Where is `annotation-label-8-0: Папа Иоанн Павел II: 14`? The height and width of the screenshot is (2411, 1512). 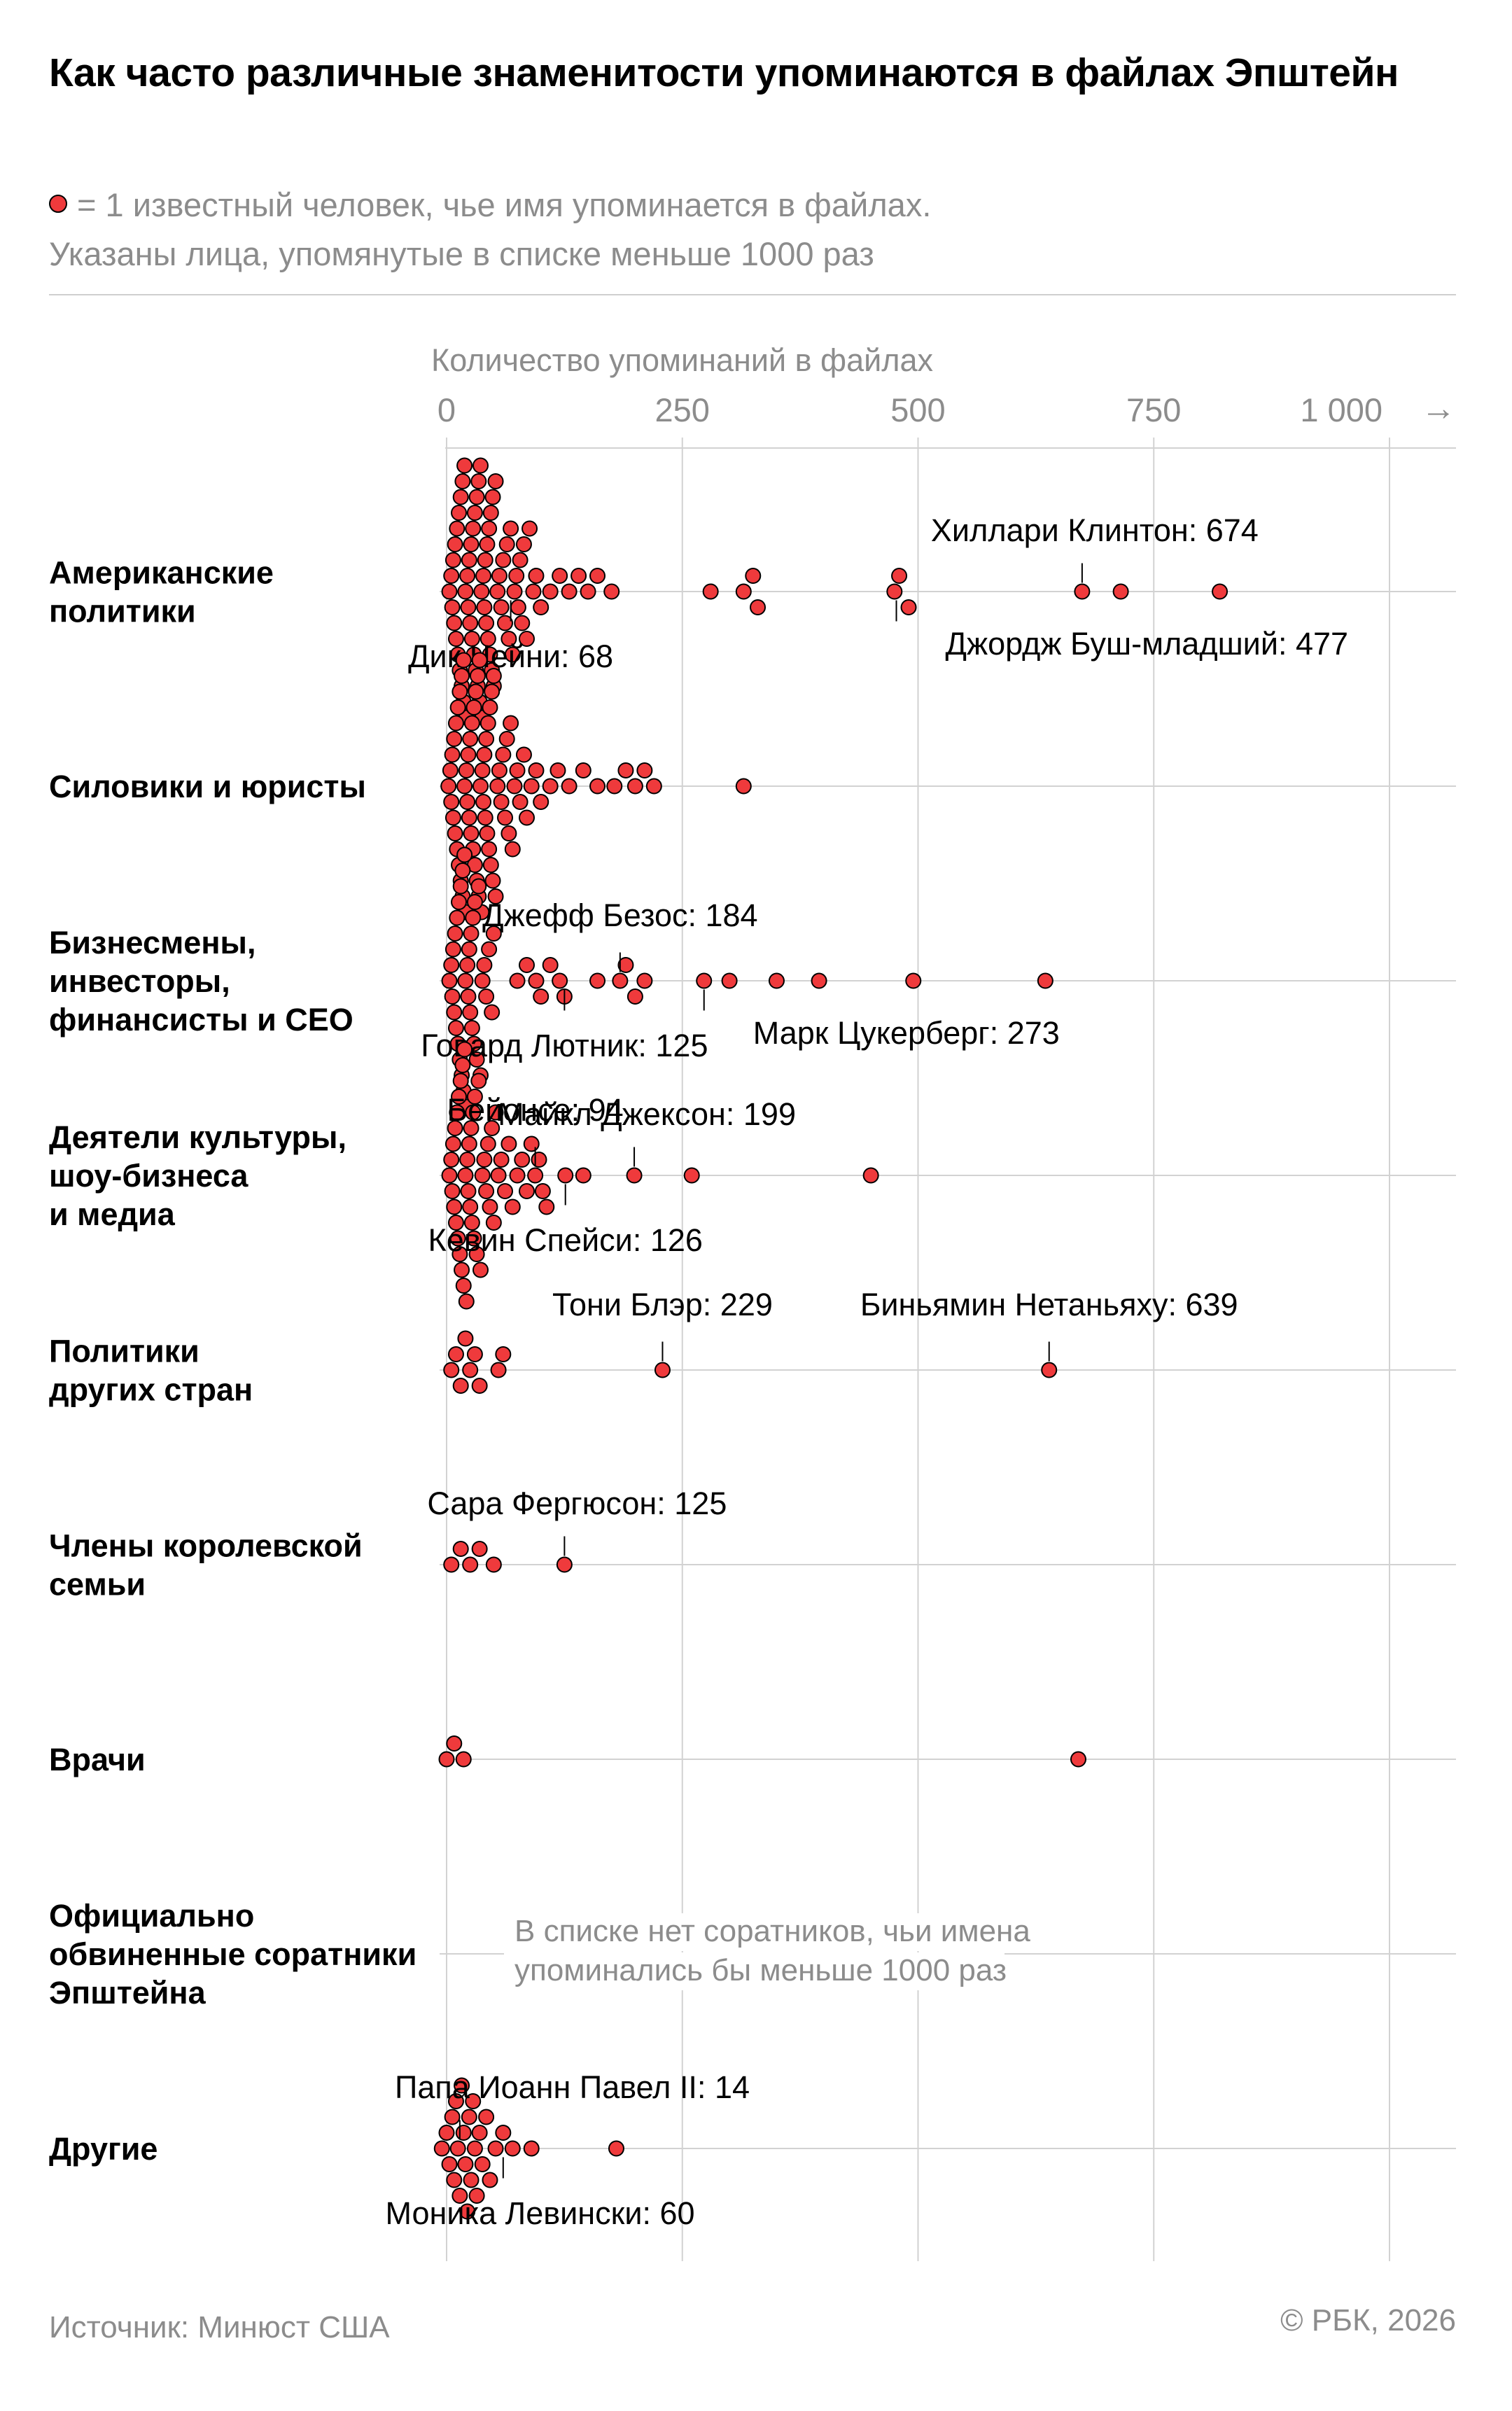 annotation-label-8-0: Папа Иоанн Павел II: 14 is located at coordinates (572, 2087).